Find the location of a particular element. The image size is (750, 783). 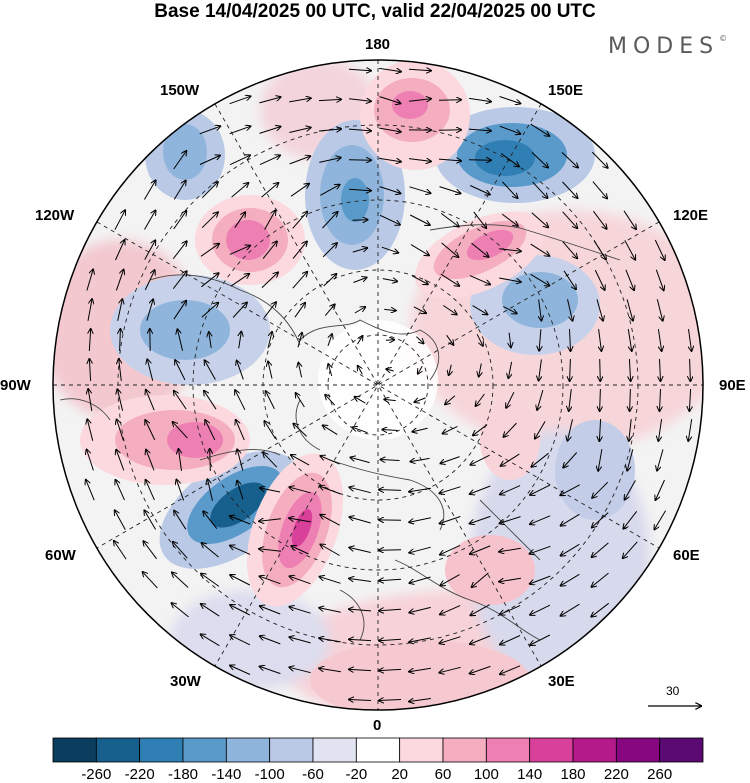

modes-logo: MODES© is located at coordinates (668, 46).